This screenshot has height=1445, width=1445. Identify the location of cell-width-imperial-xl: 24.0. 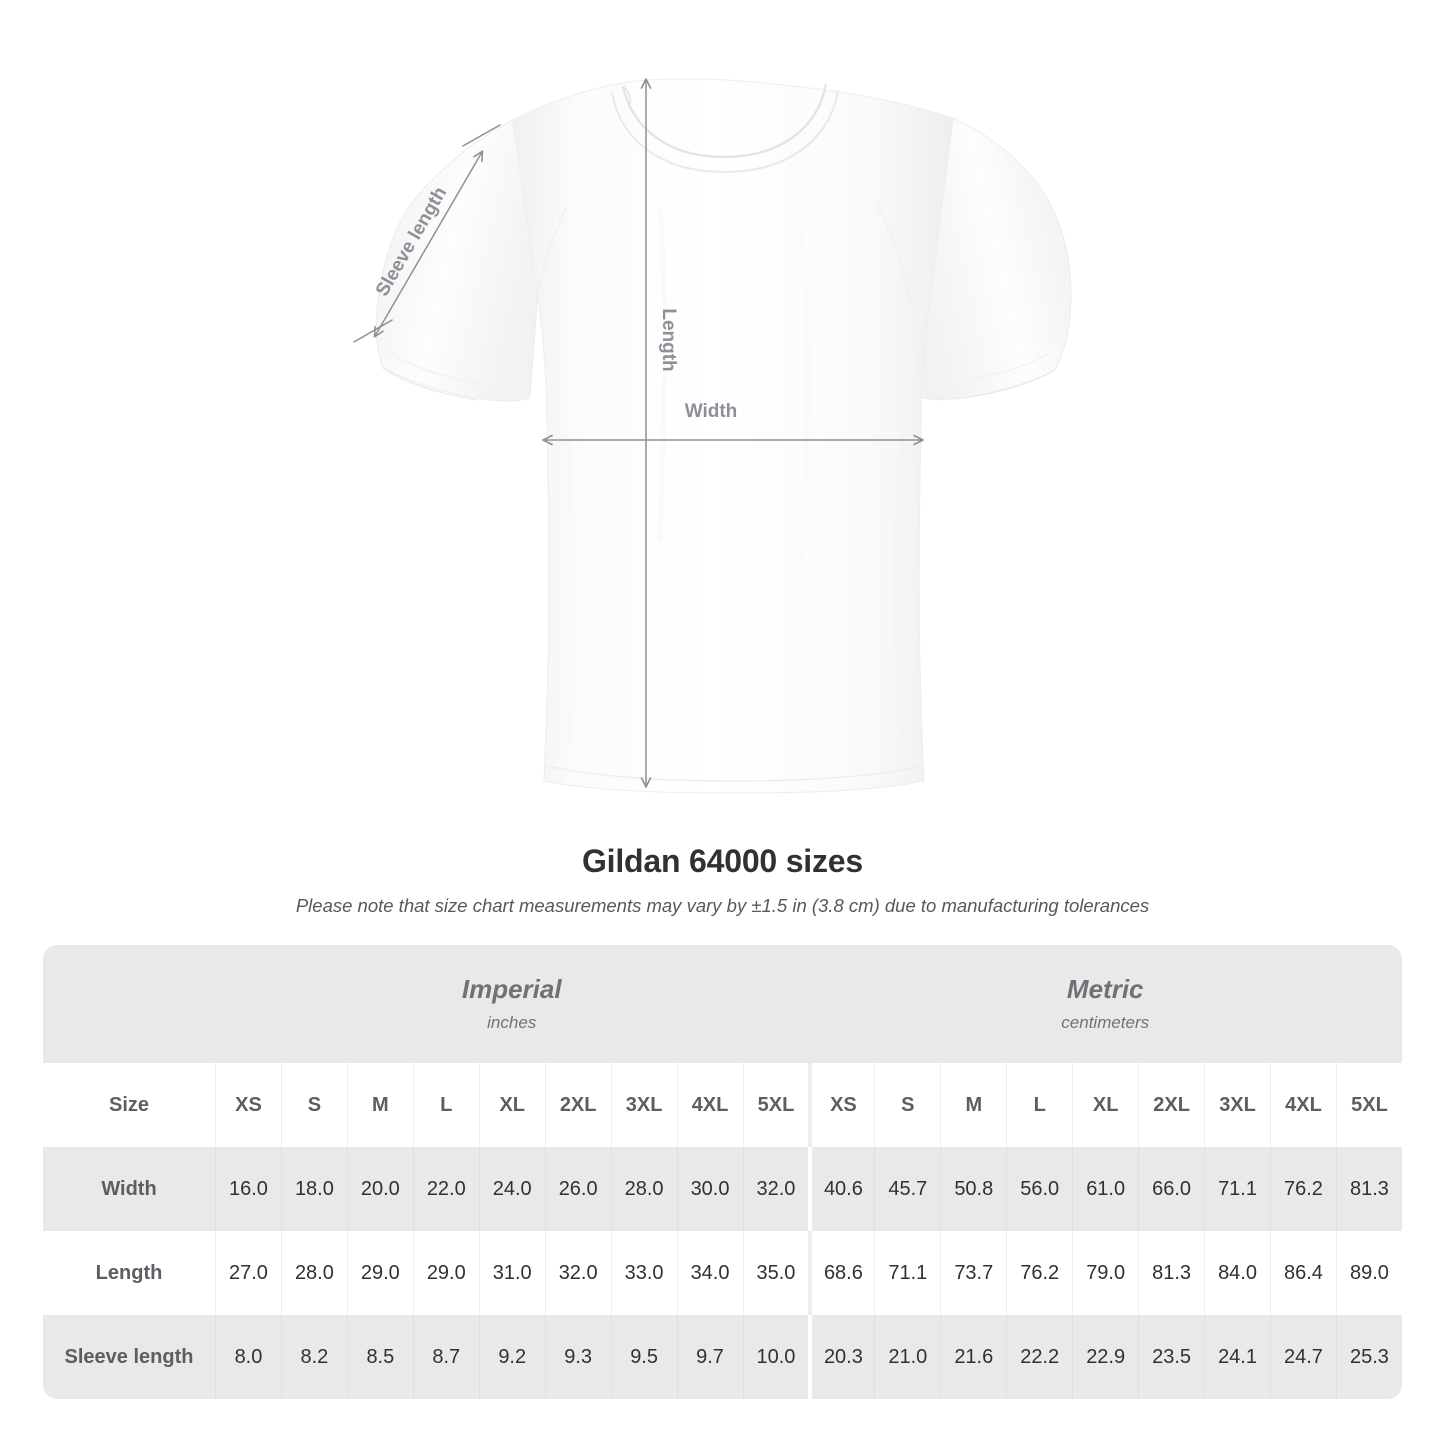
(511, 1189).